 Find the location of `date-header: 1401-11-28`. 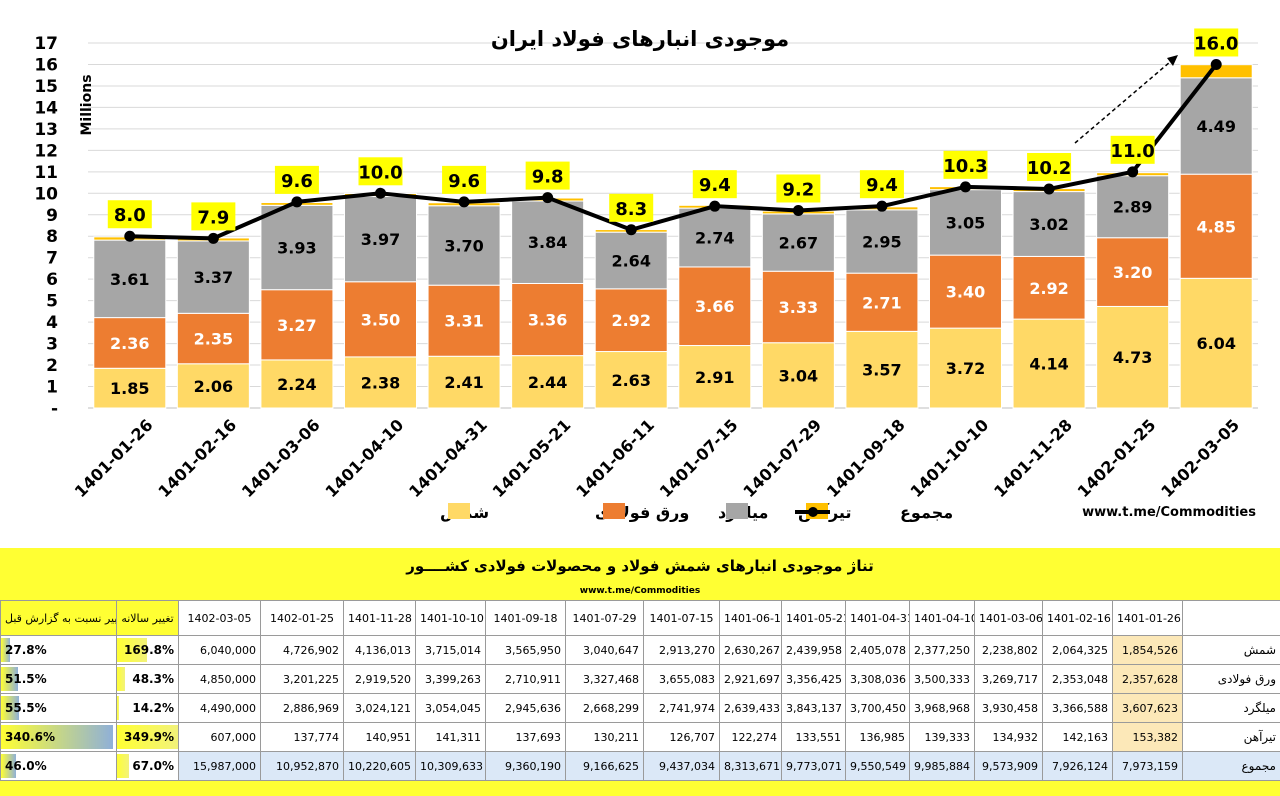

date-header: 1401-11-28 is located at coordinates (379, 618).